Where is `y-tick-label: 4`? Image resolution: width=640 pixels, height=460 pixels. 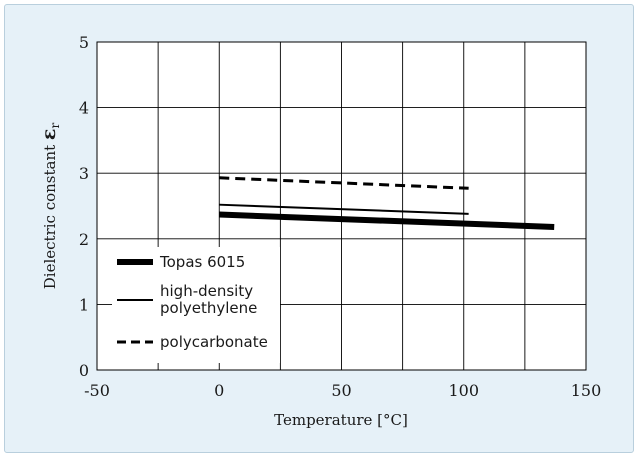 y-tick-label: 4 is located at coordinates (84, 108).